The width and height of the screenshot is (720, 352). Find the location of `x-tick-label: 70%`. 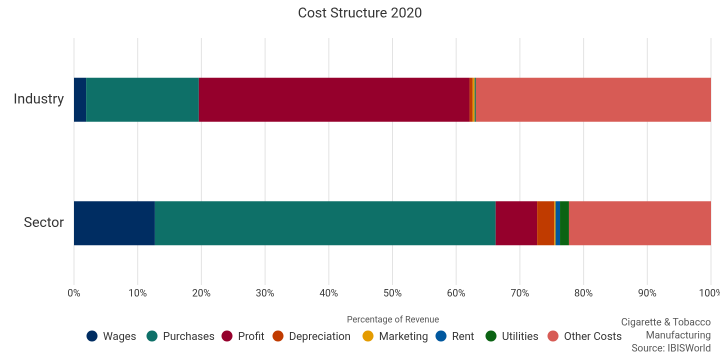

x-tick-label: 70% is located at coordinates (520, 294).